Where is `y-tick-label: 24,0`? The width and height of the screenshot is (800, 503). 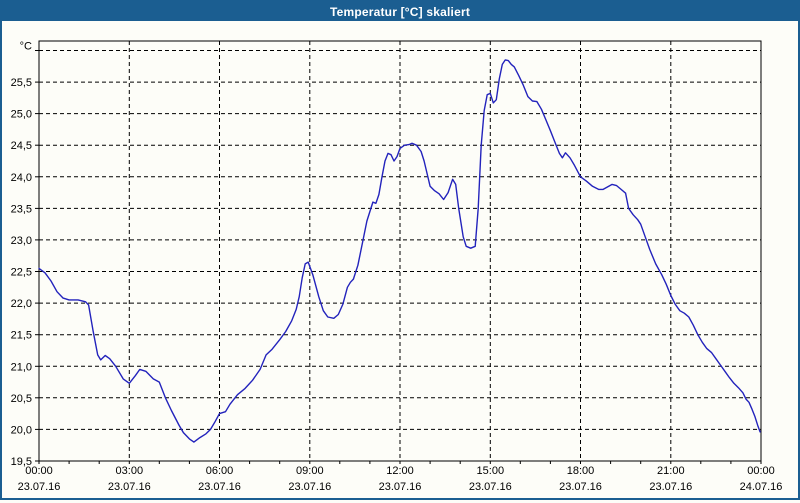 y-tick-label: 24,0 is located at coordinates (21, 178).